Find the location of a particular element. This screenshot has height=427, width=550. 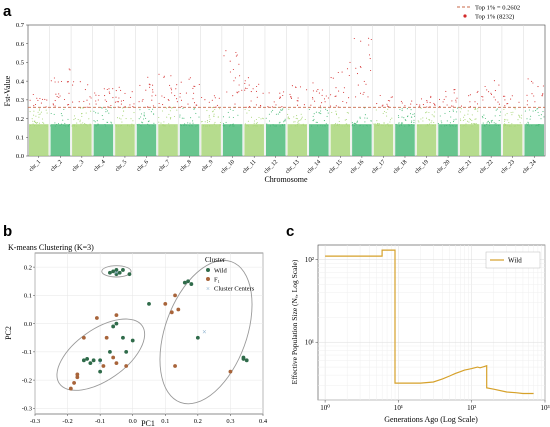

y-tick-label-c: 10² is located at coordinates (309, 260).